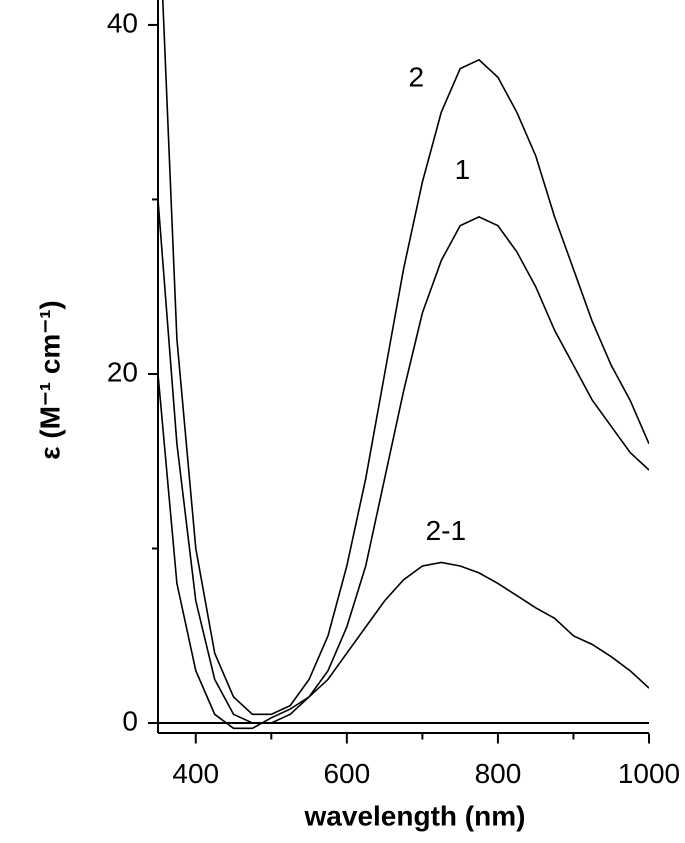  What do you see at coordinates (122, 371) in the screenshot?
I see `y-tick-label: 20` at bounding box center [122, 371].